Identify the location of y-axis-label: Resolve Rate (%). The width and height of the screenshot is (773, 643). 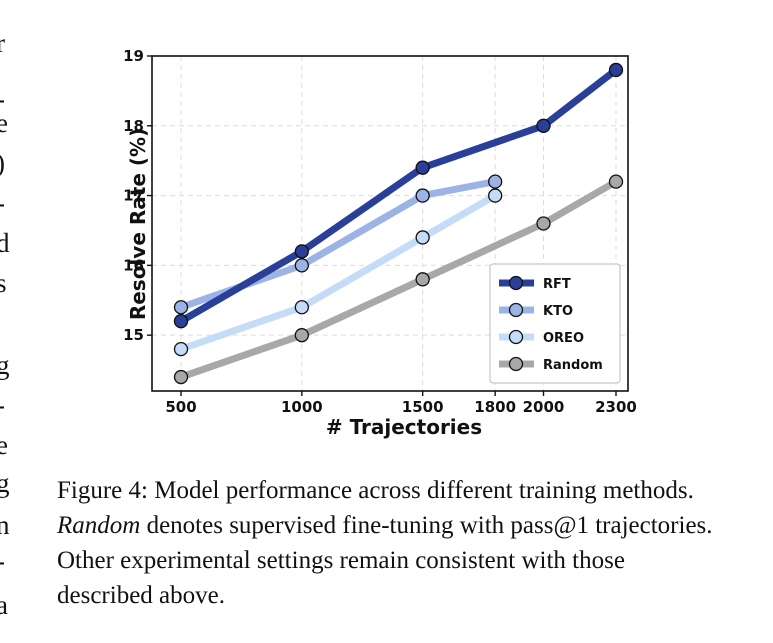
(138, 224).